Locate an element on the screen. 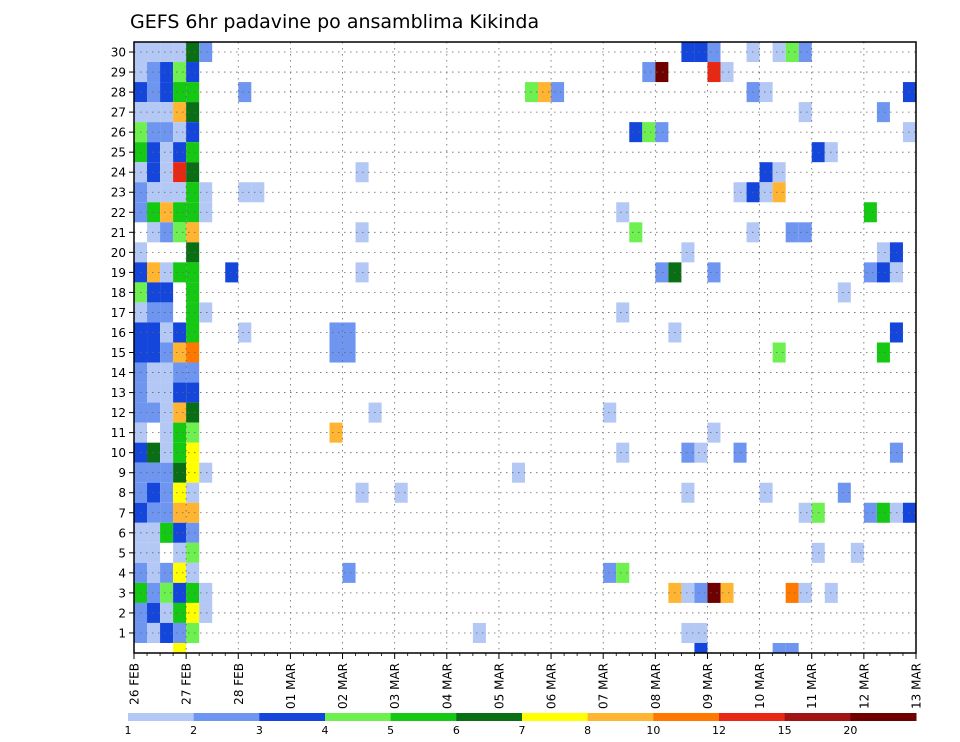 This screenshot has width=960, height=742. legend-label: 1 is located at coordinates (128, 730).